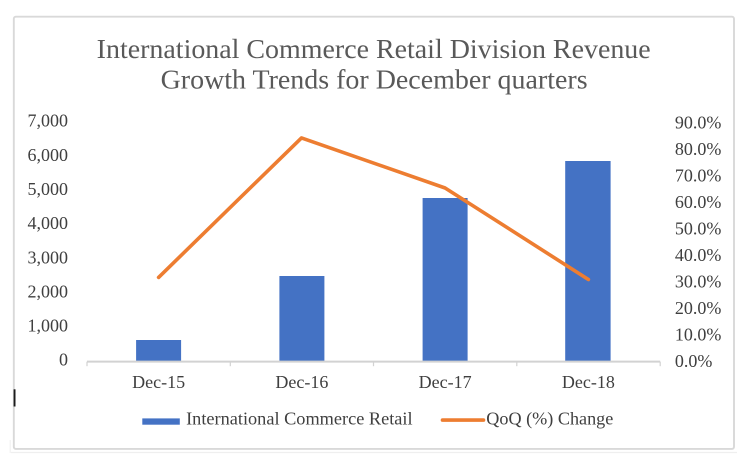 The image size is (743, 463). I want to click on svg-text: 0.0%, so click(694, 361).